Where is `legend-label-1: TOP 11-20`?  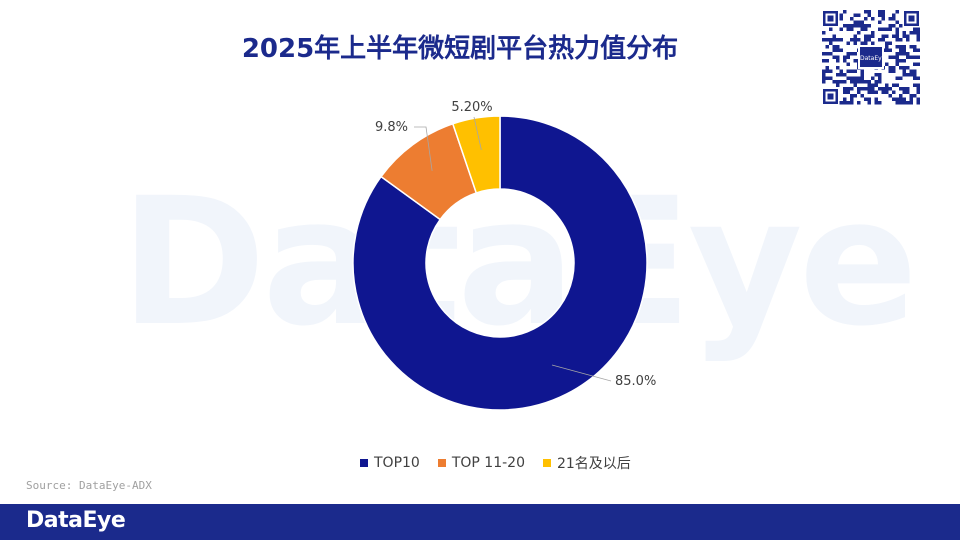
legend-label-1: TOP 11-20 is located at coordinates (488, 463).